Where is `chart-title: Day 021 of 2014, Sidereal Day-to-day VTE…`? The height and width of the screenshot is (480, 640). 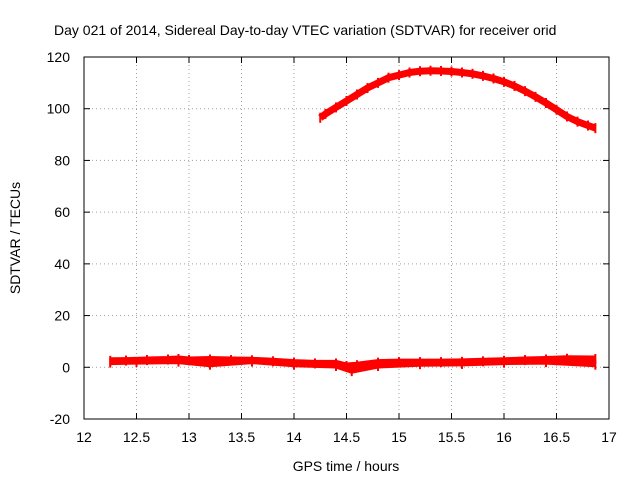
chart-title: Day 021 of 2014, Sidereal Day-to-day VTE… is located at coordinates (305, 30).